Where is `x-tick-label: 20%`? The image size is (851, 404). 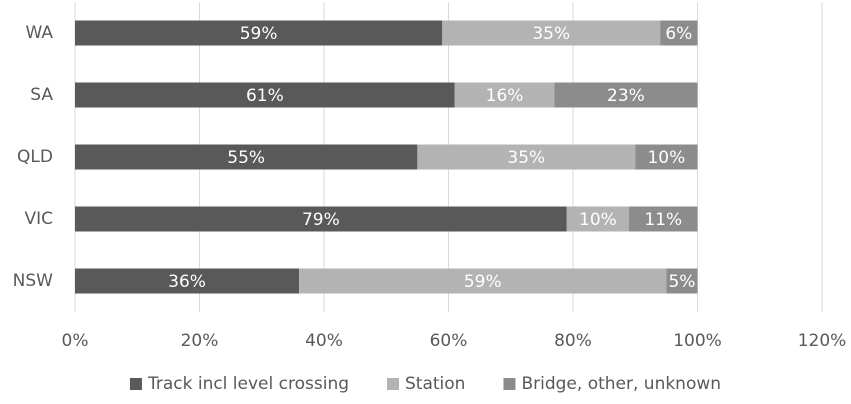 x-tick-label: 20% is located at coordinates (200, 341).